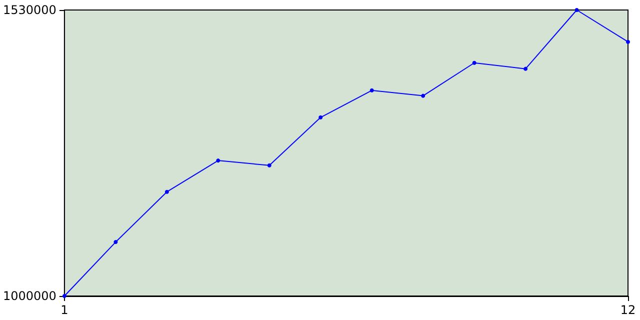  I want to click on x-tick-label: 1, so click(64, 310).